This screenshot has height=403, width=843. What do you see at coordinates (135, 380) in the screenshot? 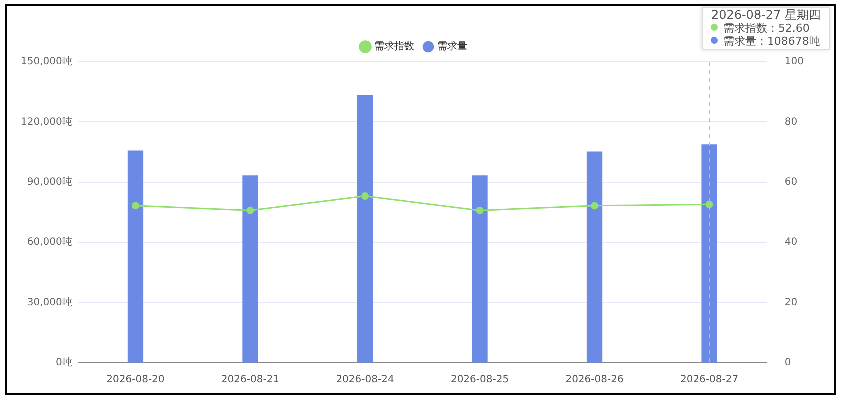
I see `x-tick-label: 2026-08-20` at bounding box center [135, 380].